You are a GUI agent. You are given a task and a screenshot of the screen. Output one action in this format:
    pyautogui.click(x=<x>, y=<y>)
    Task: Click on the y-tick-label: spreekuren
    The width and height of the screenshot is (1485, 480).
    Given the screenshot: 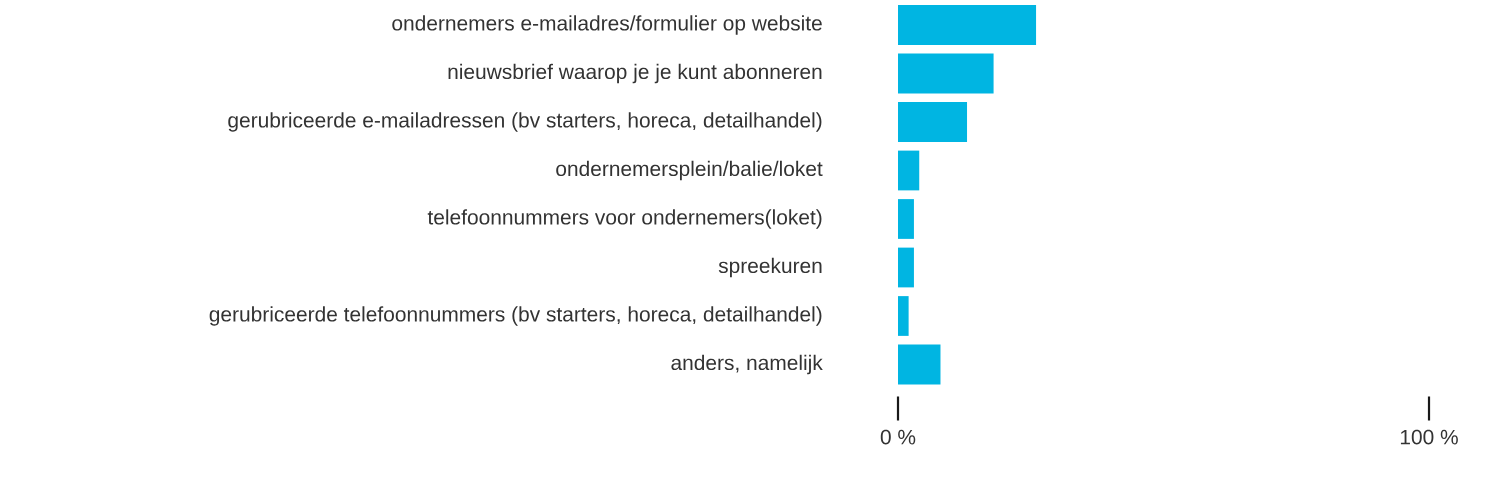 What is the action you would take?
    pyautogui.click(x=770, y=267)
    